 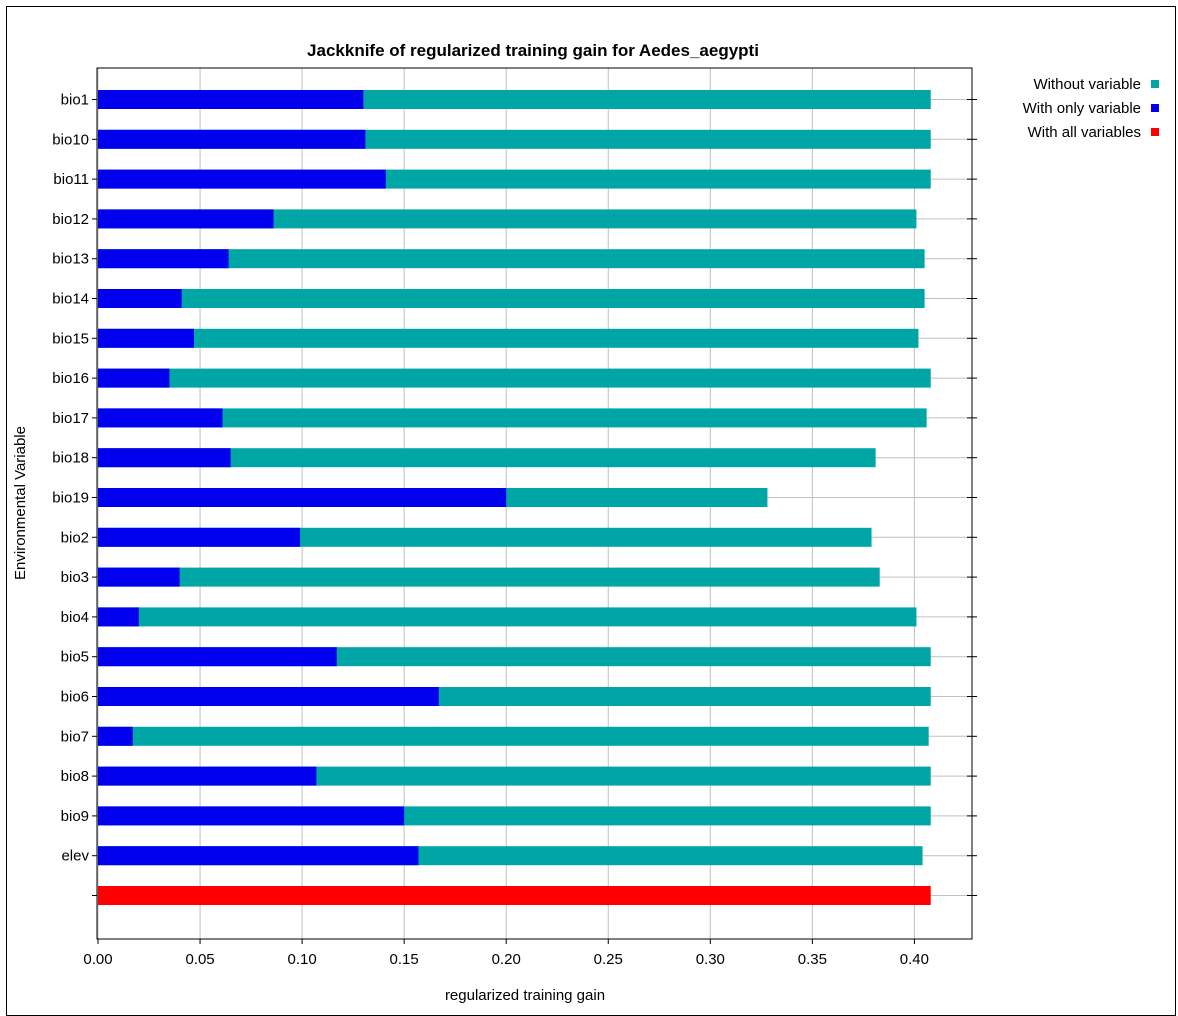 I want to click on y-tick-label: bio16, so click(x=70, y=378).